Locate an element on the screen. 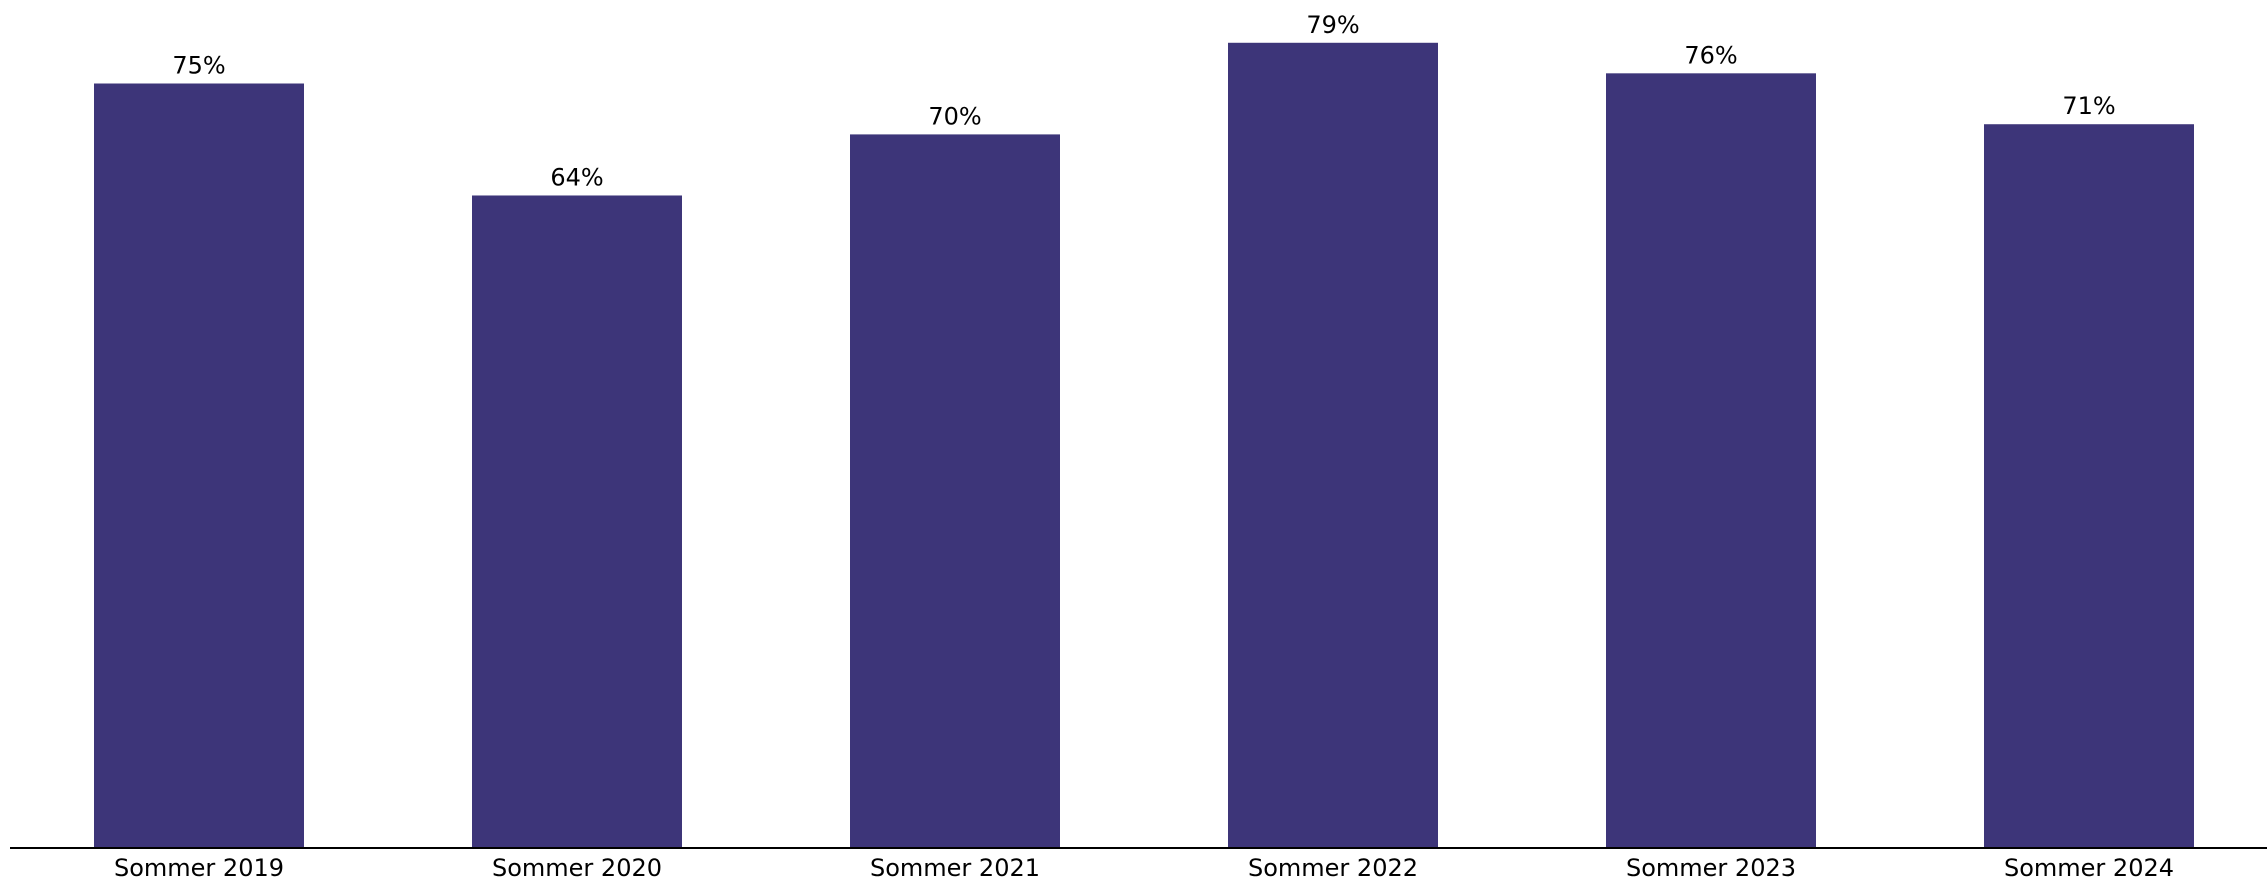 The image size is (2267, 880). value-label: 71% is located at coordinates (2088, 106).